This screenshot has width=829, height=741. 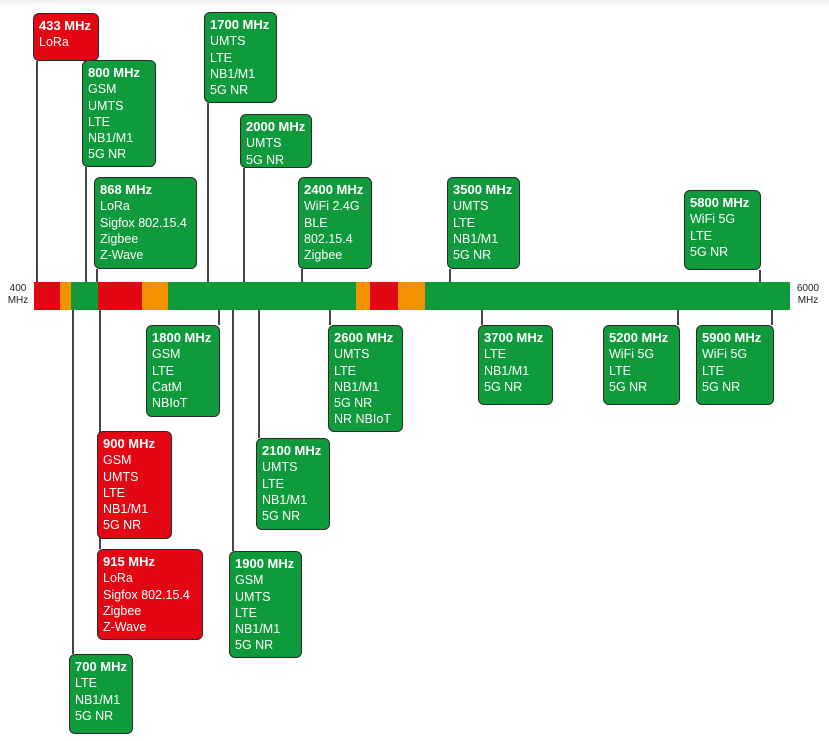 I want to click on band-frequency: 1800 MHz, so click(x=182, y=337).